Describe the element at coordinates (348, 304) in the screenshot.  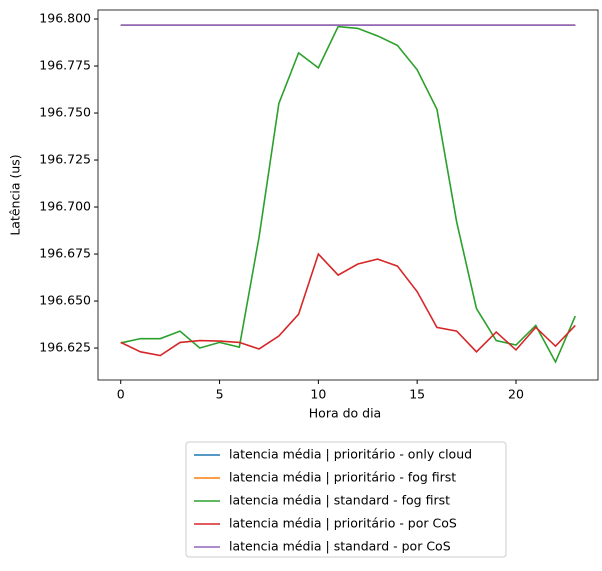
I see `series-line` at that location.